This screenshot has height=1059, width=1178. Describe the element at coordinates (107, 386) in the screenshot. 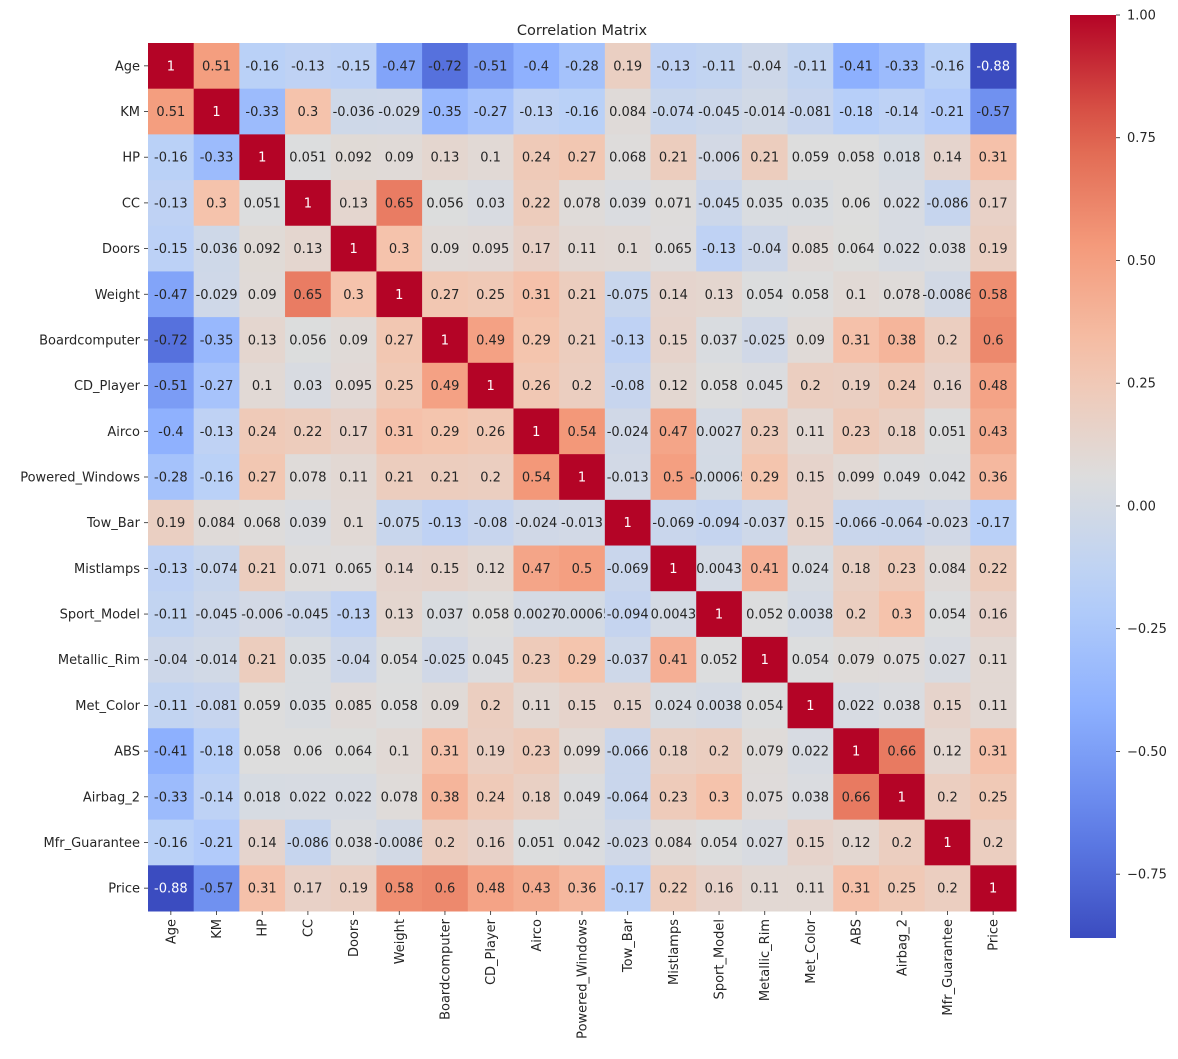

I see `y-tick-label: CD_Player` at that location.